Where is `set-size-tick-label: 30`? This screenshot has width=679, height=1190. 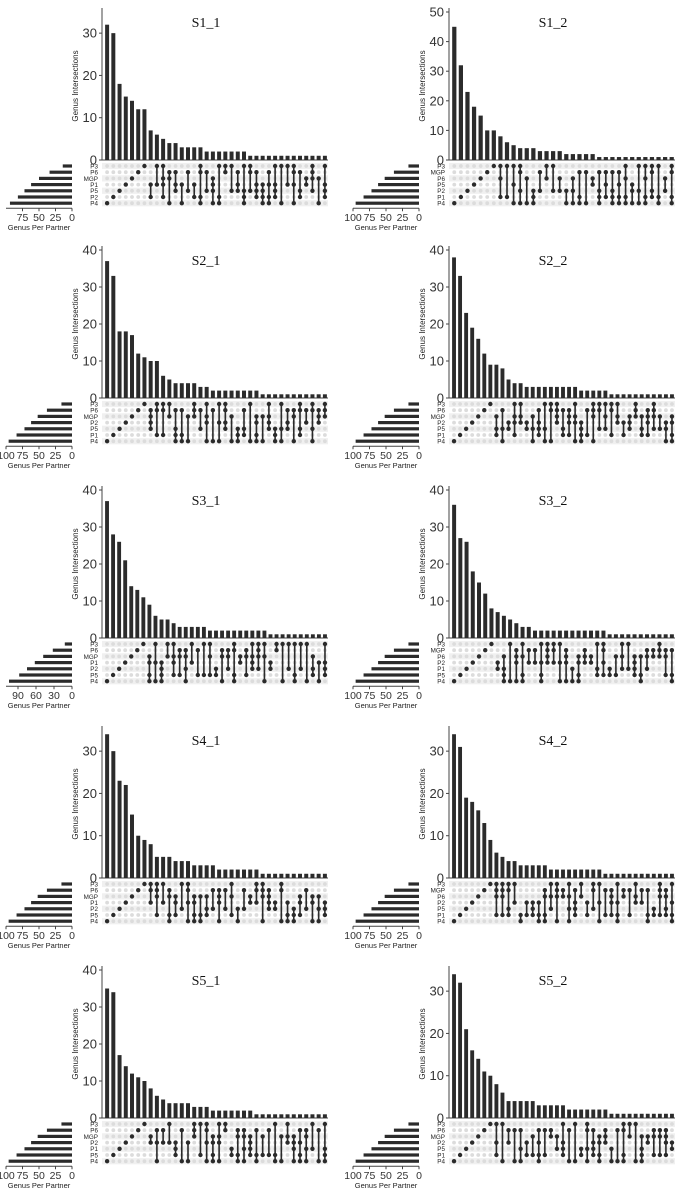
set-size-tick-label: 30 is located at coordinates (54, 696).